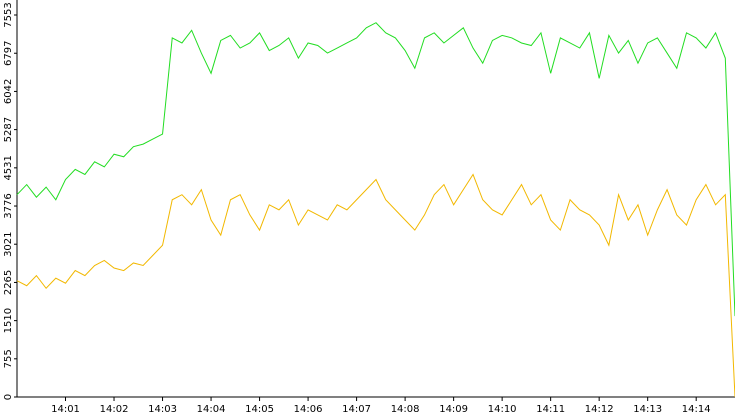  Describe the element at coordinates (162, 409) in the screenshot. I see `x-tick-label: 14:03` at that location.